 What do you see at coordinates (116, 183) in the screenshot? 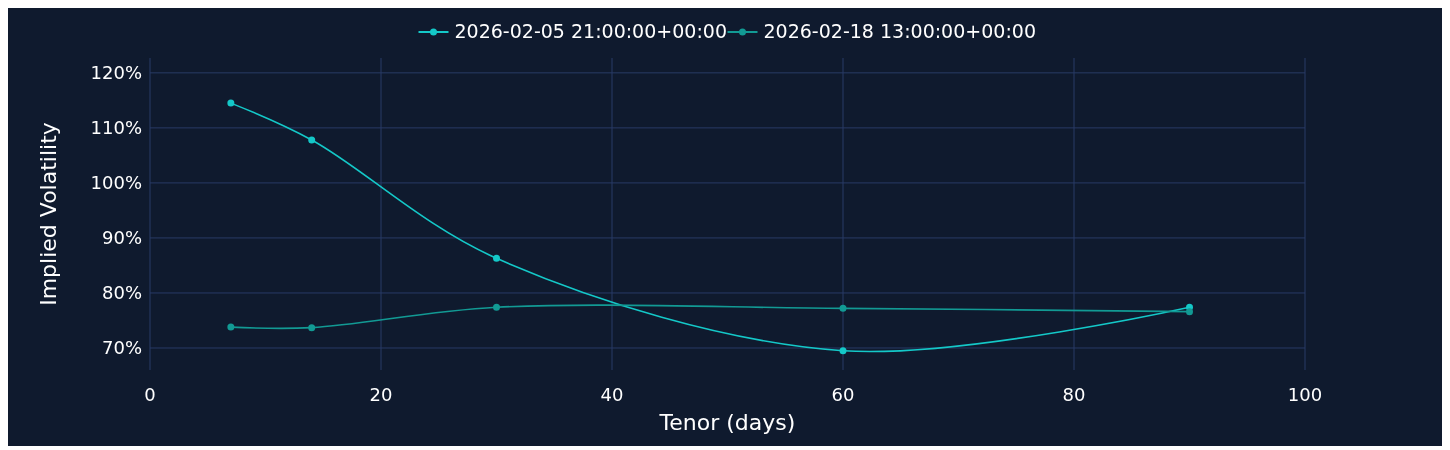
I see `y-tick-label: 100%` at bounding box center [116, 183].